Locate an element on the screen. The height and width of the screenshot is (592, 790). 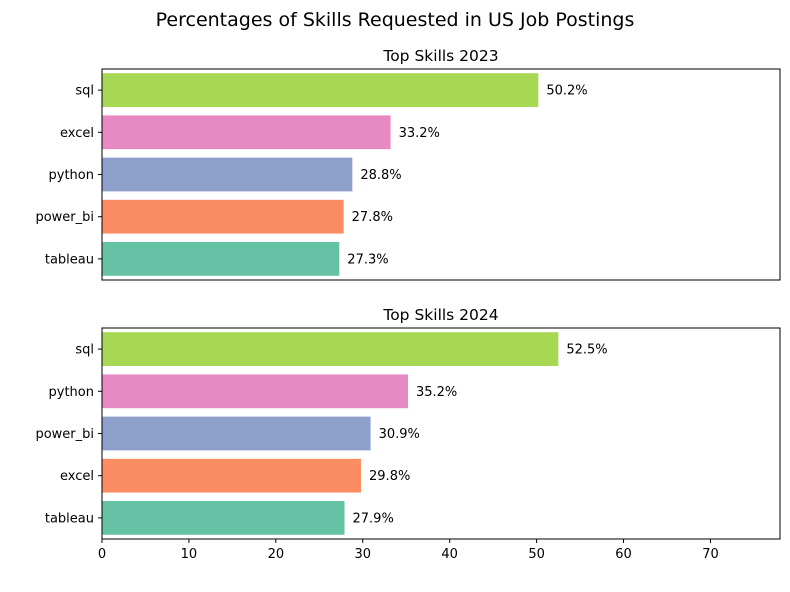
chart-title: Top Skills 2023 is located at coordinates (440, 56).